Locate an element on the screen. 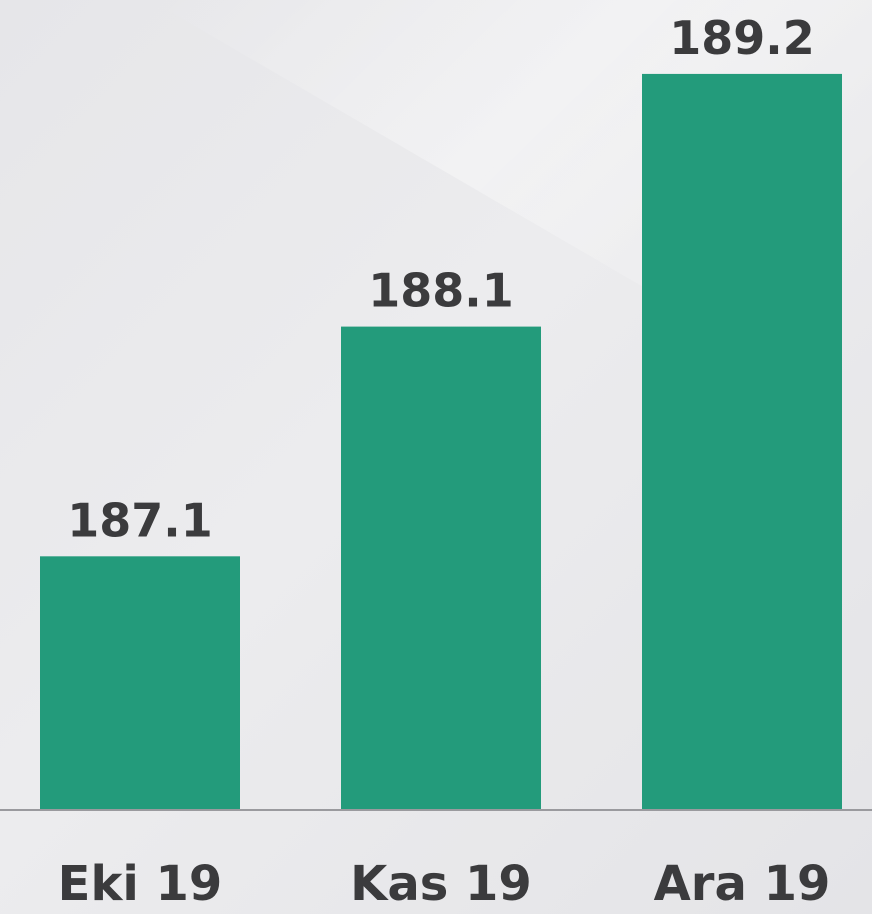 The height and width of the screenshot is (914, 872). x-tick-label: Eki 19 is located at coordinates (140, 884).